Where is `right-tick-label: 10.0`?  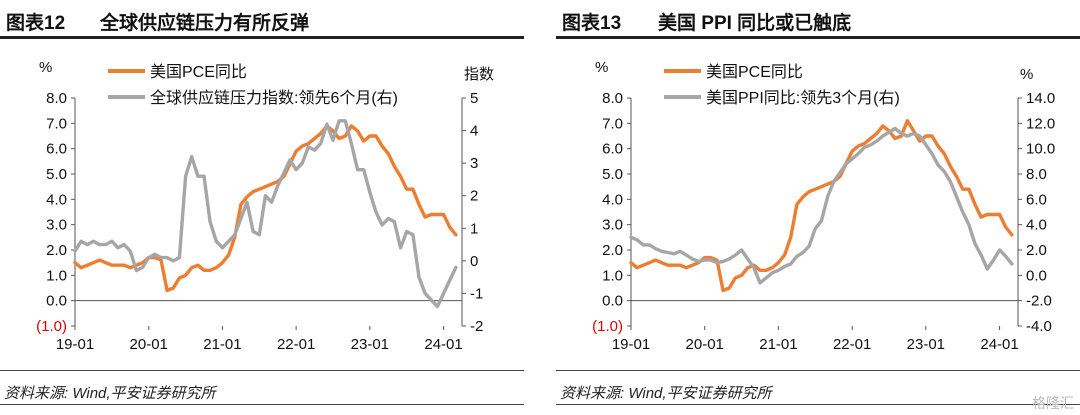 right-tick-label: 10.0 is located at coordinates (1040, 149).